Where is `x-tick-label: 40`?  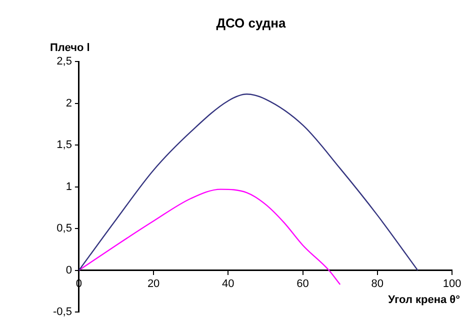 x-tick-label: 40 is located at coordinates (228, 284).